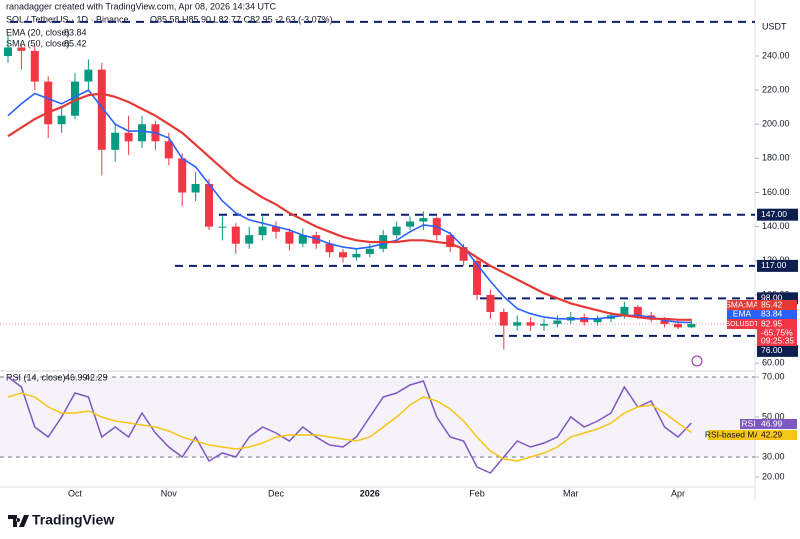  I want to click on rsi-tag-value: 46.99, so click(772, 423).